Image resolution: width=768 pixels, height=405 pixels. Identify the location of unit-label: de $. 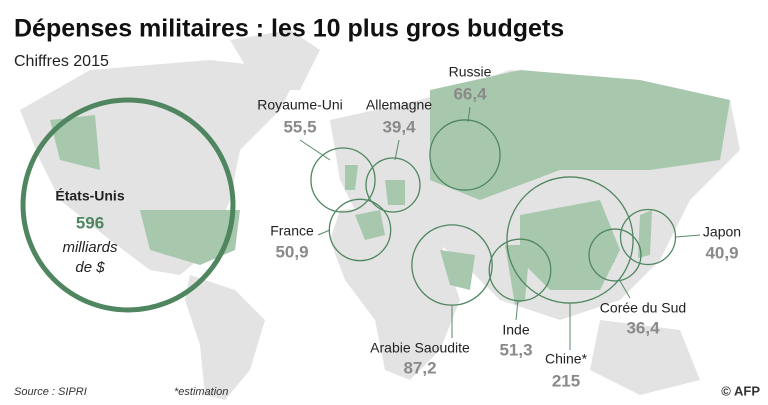
(90, 267).